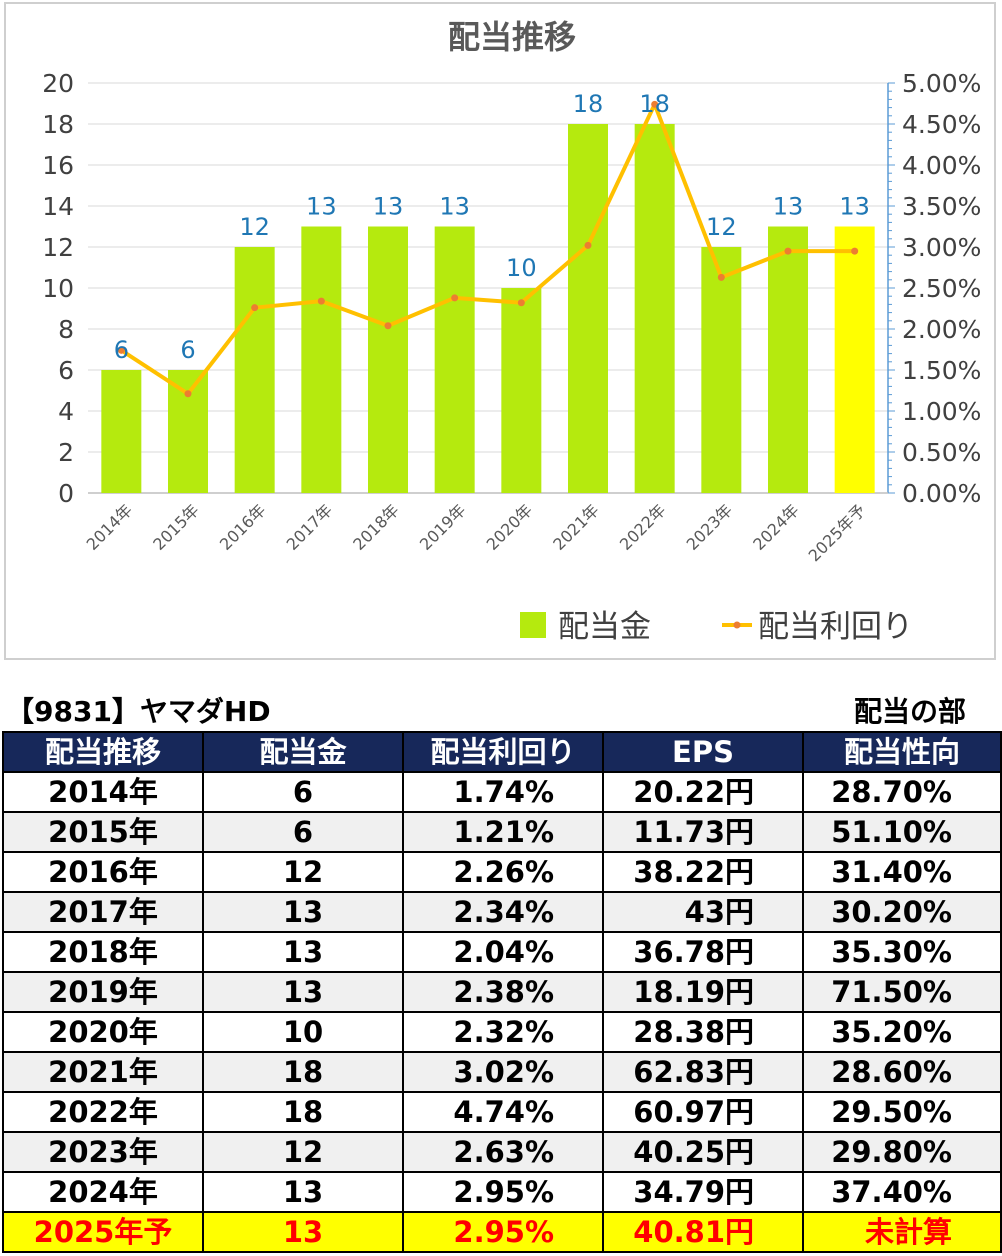  What do you see at coordinates (103, 1032) in the screenshot?
I see `table-cell: 2020年` at bounding box center [103, 1032].